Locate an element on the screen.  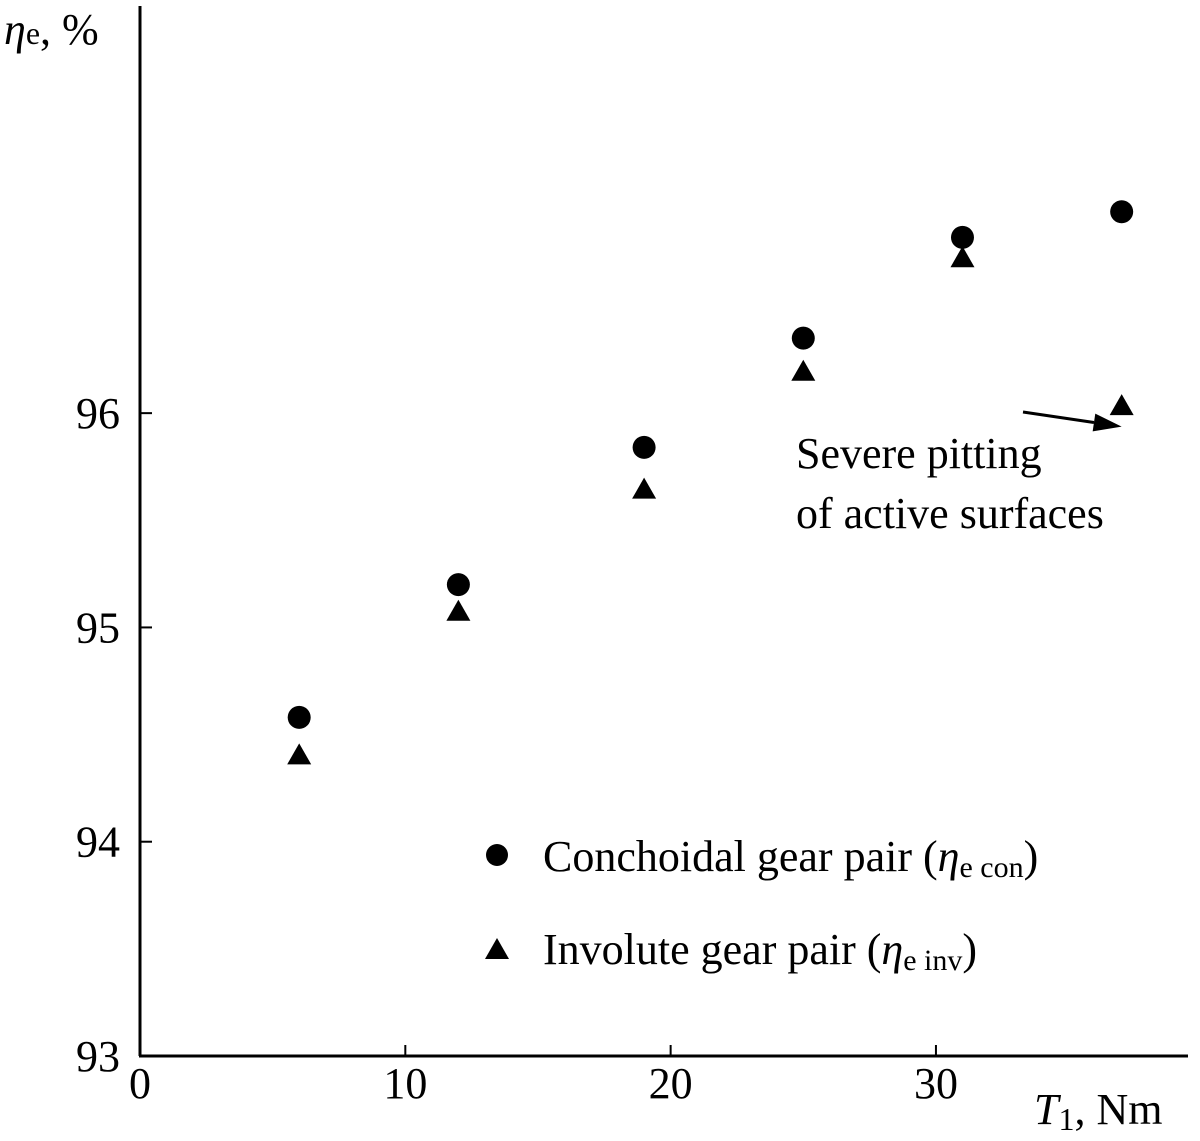
x-axis-title-unit: , Nm is located at coordinates (1118, 1109).